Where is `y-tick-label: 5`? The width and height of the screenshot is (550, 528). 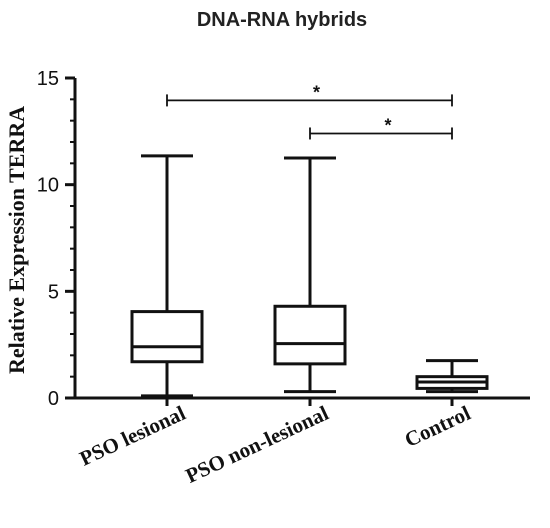 y-tick-label: 5 is located at coordinates (53, 292).